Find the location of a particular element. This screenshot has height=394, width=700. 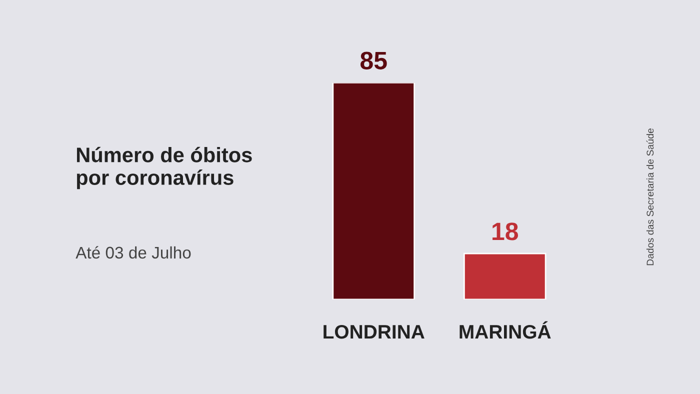

x-tick-label: LONDRINA is located at coordinates (374, 331).